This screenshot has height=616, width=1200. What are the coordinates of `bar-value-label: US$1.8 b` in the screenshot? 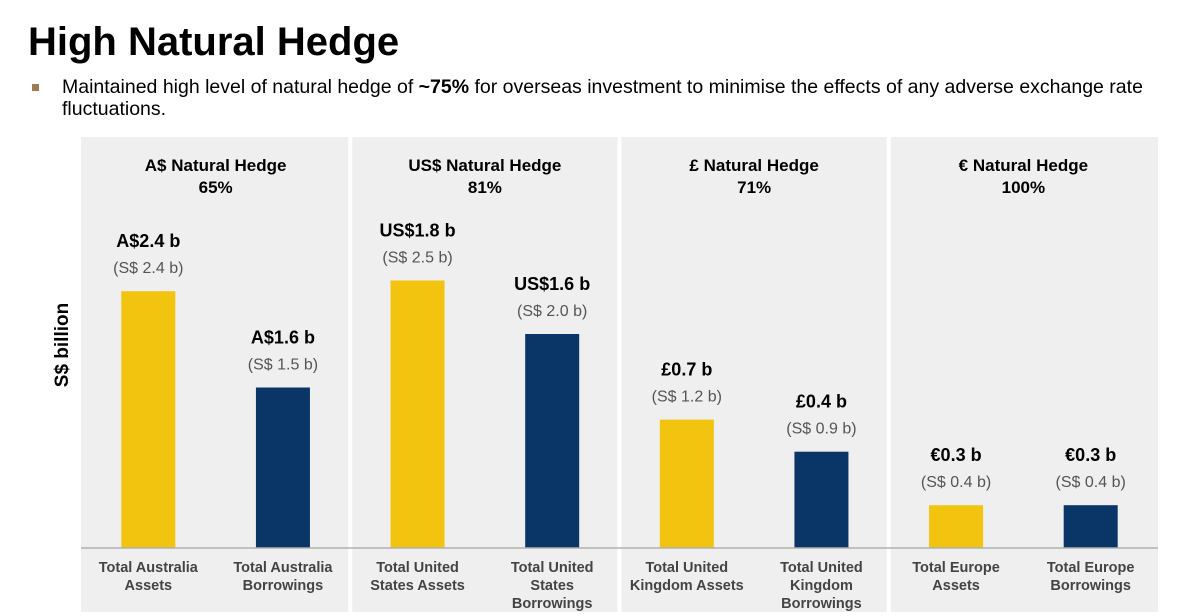 It's located at (418, 231).